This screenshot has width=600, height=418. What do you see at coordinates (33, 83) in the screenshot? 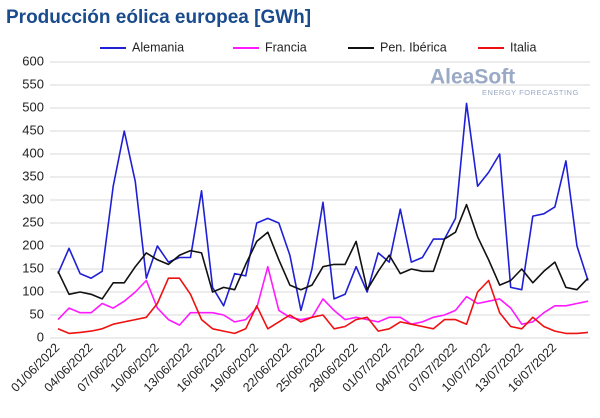
I see `y-tick-label: 550` at bounding box center [33, 83].